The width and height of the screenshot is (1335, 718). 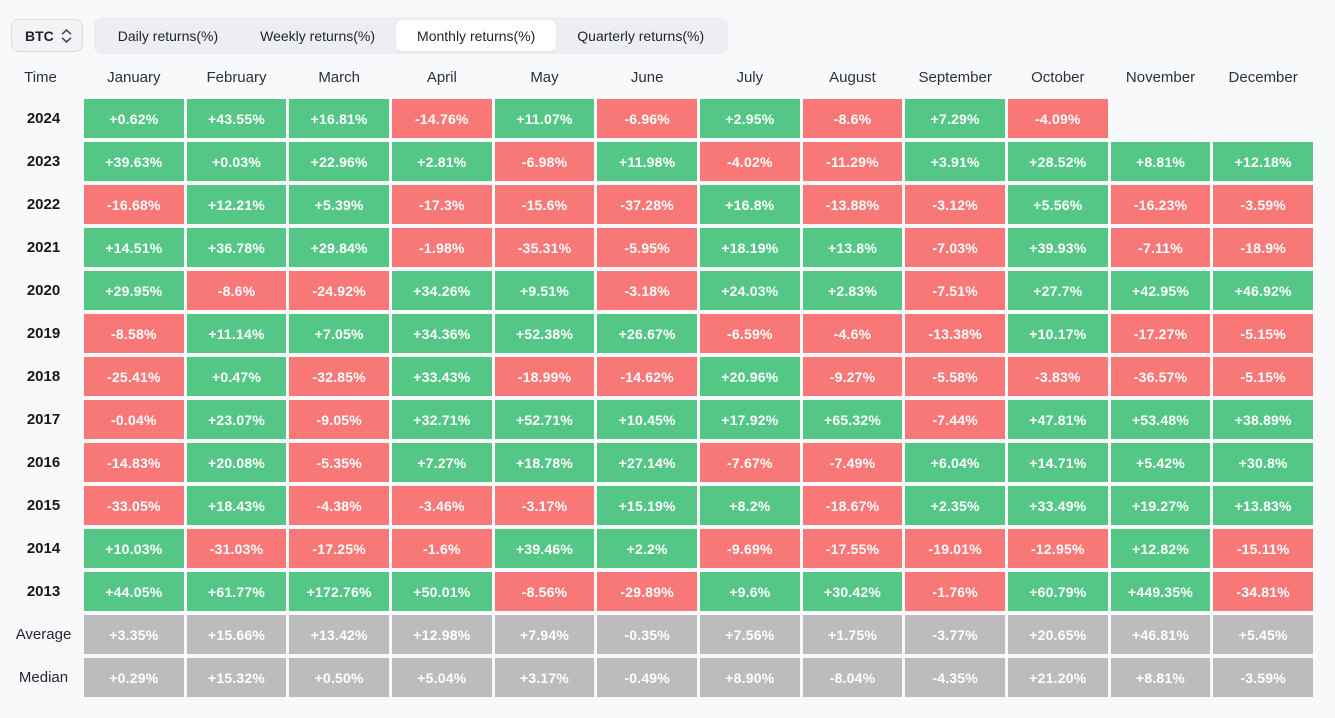 I want to click on return-cell: +39.63%, so click(x=134, y=161).